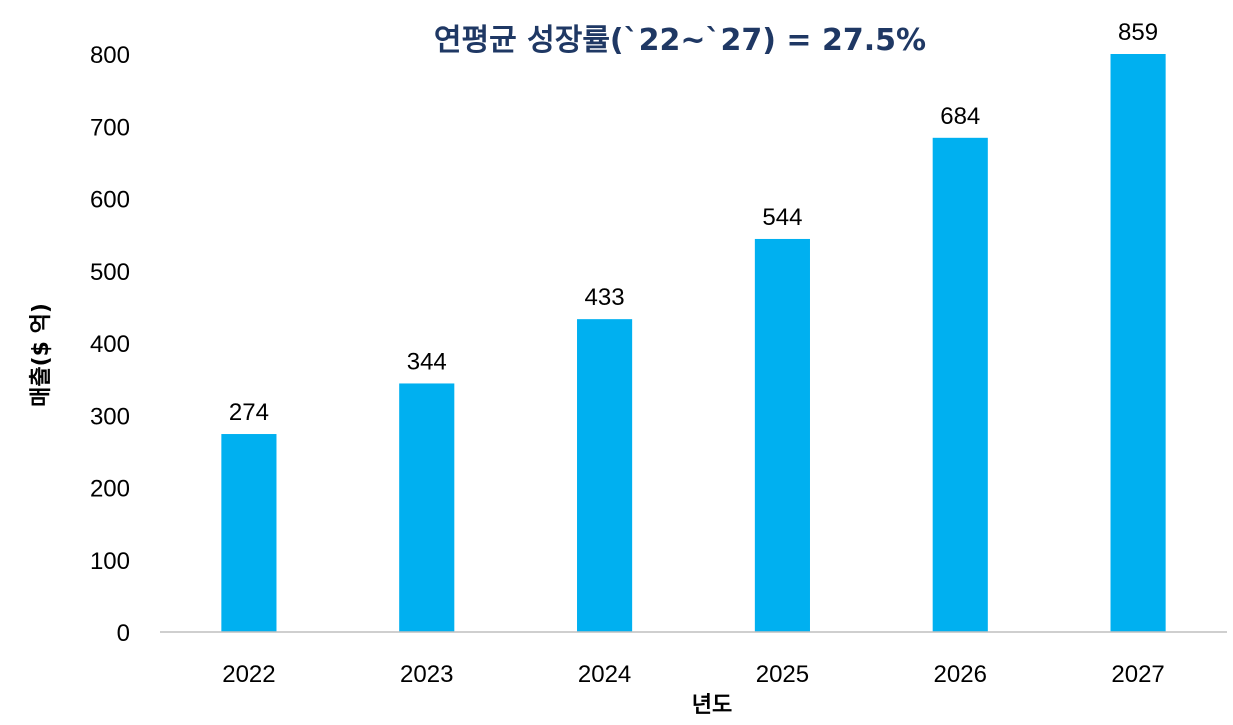 The height and width of the screenshot is (725, 1233). What do you see at coordinates (110, 489) in the screenshot?
I see `y-tick-label: 200` at bounding box center [110, 489].